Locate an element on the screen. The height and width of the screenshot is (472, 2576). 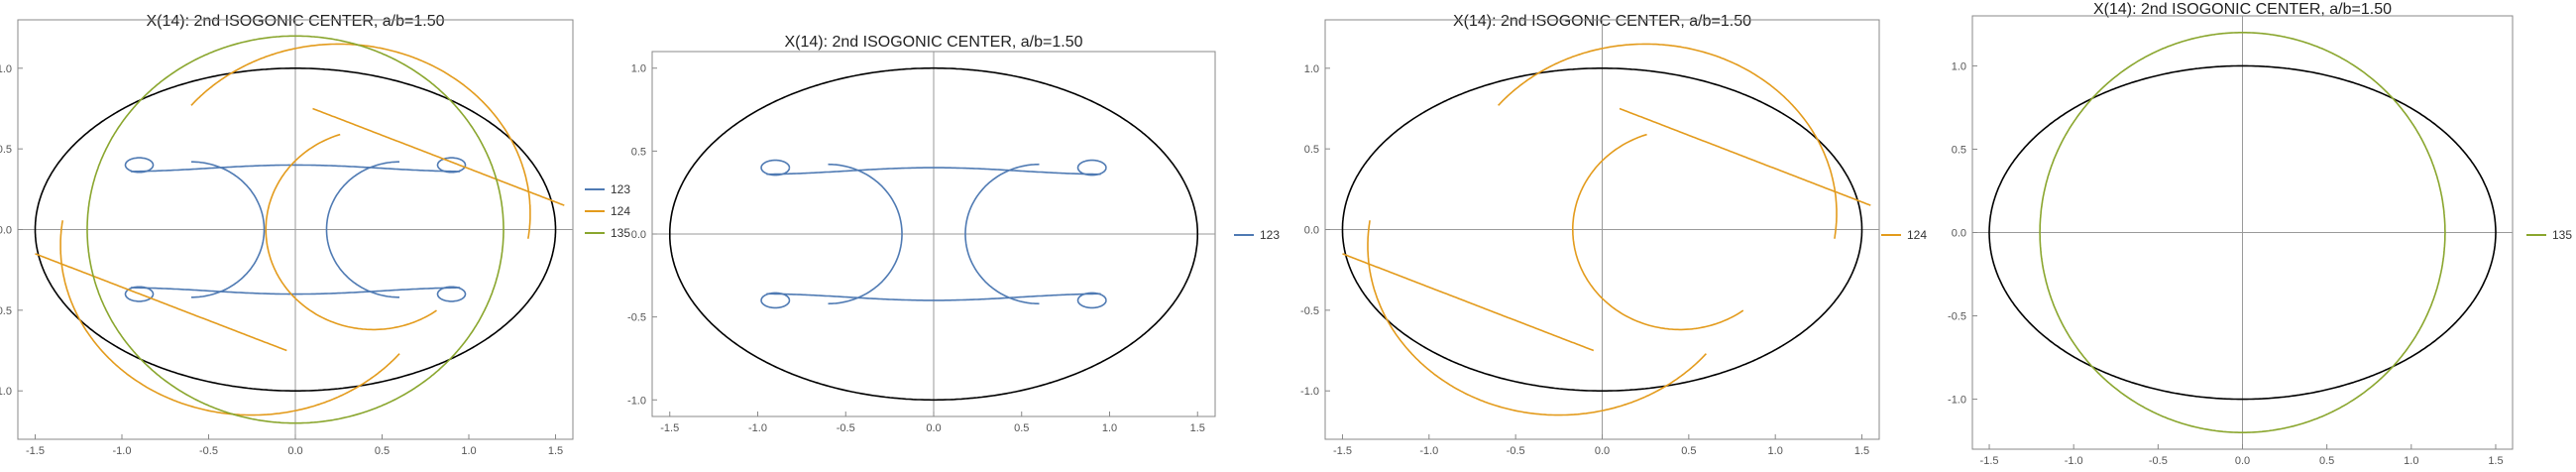
legend: 124 is located at coordinates (1904, 235).